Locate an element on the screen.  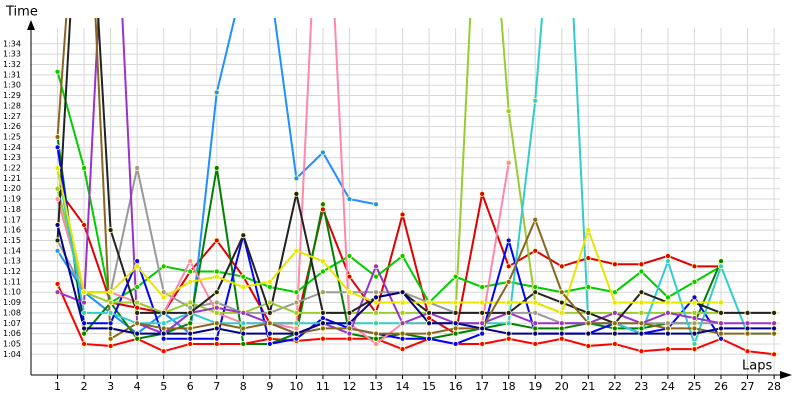
y-tick-label: 1:27 is located at coordinates (12, 116).